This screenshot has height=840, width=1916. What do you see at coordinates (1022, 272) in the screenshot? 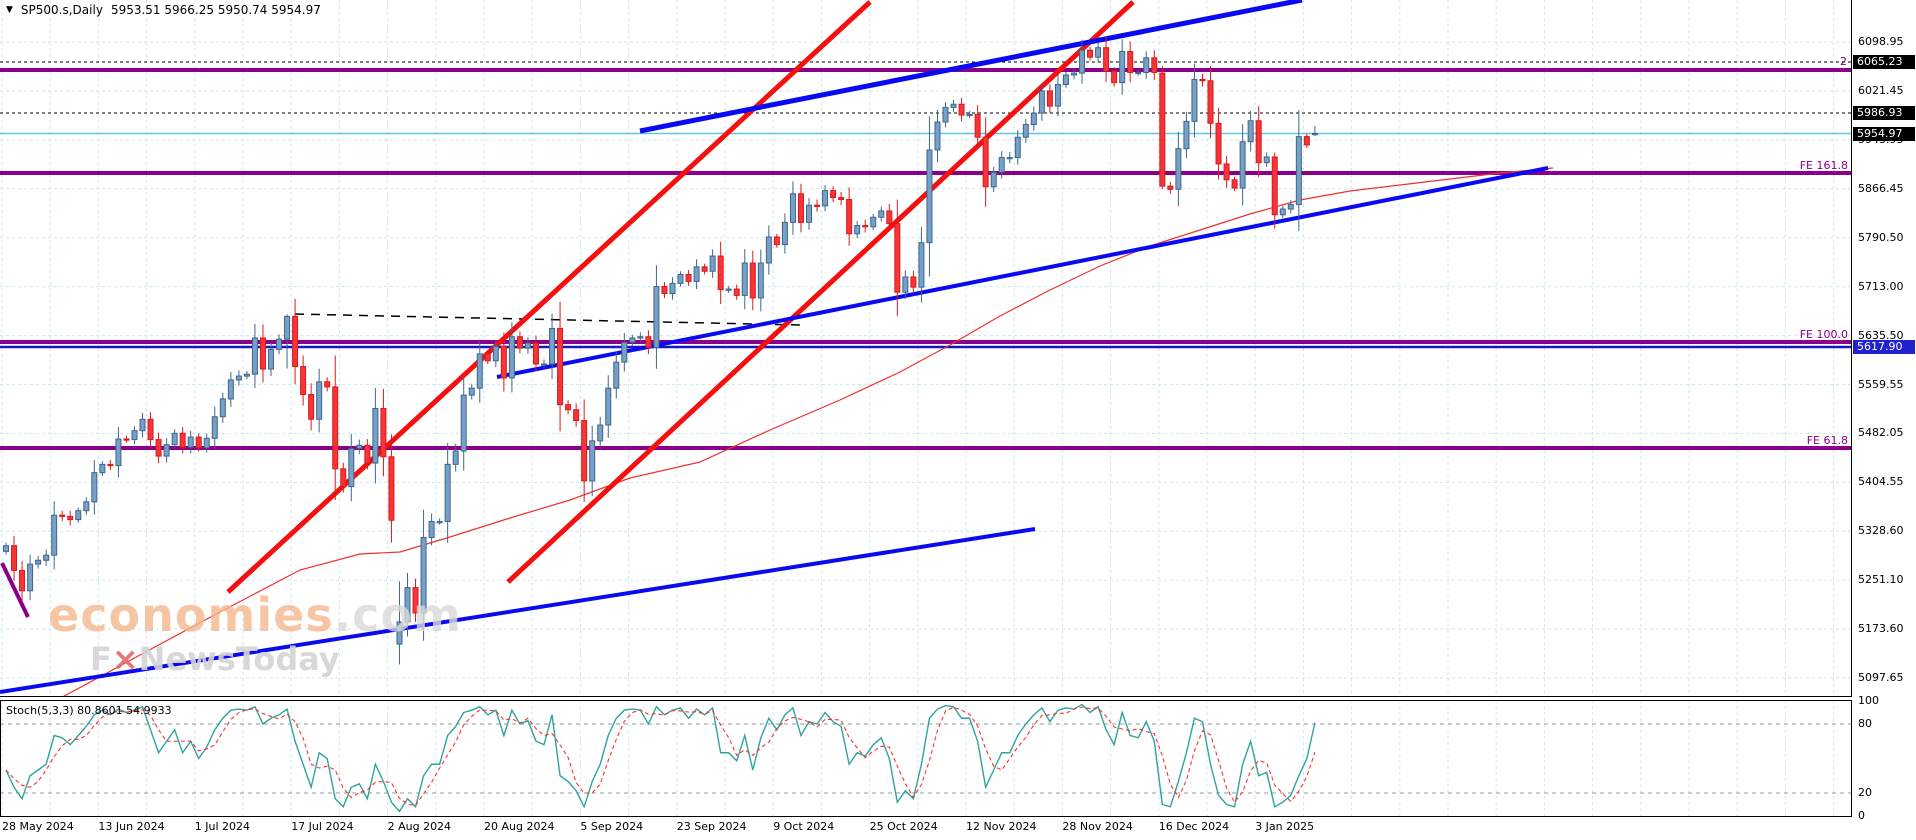
I see `blue-support-trendline` at bounding box center [1022, 272].